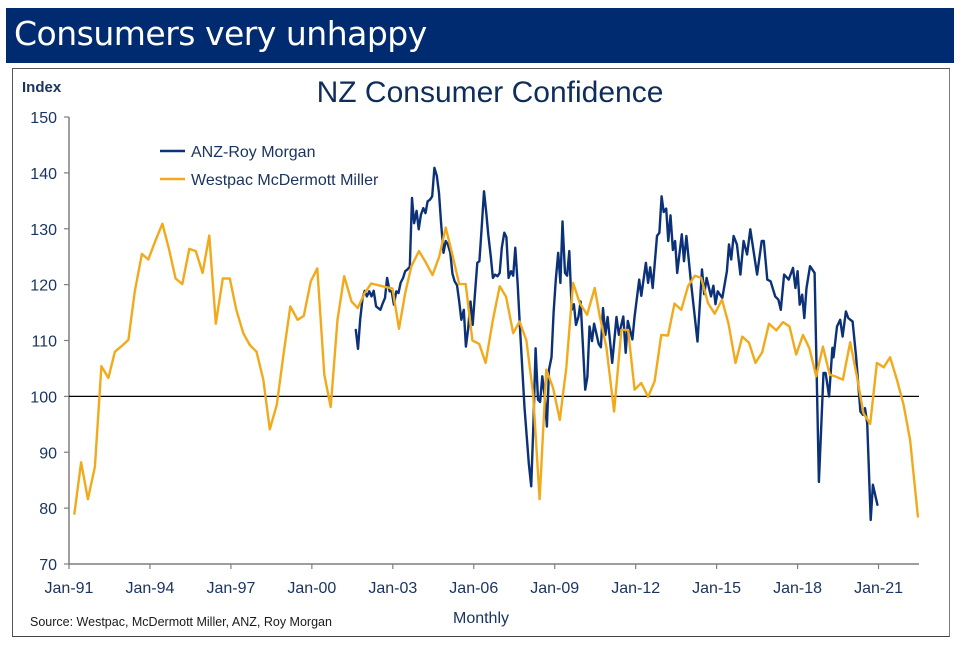 The height and width of the screenshot is (645, 961). Describe the element at coordinates (635, 588) in the screenshot. I see `x-tick-label: Jan-12` at that location.